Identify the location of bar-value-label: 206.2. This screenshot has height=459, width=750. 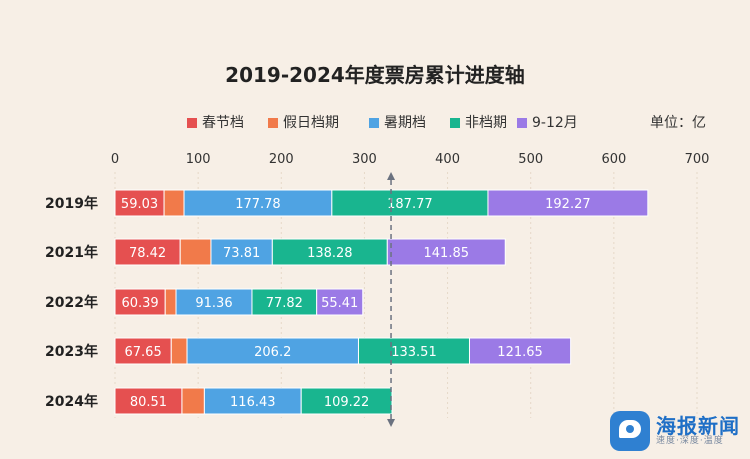
(272, 352).